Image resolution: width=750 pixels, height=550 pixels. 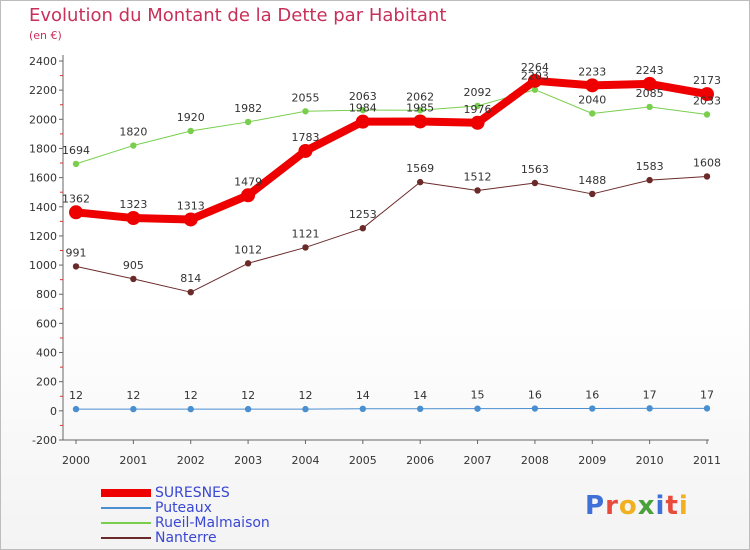 I want to click on legend-label-rueil-malmaison: Rueil-Malmaison, so click(x=212, y=522).